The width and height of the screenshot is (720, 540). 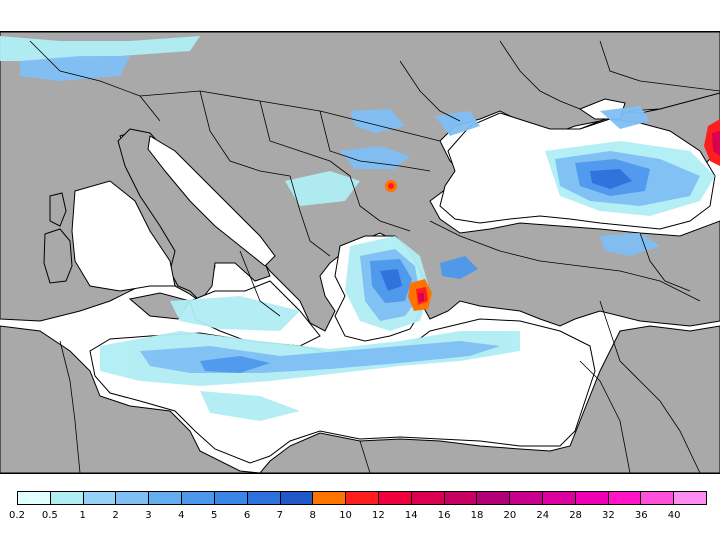 I want to click on legend-tick-label: 0.2, so click(x=17, y=515).